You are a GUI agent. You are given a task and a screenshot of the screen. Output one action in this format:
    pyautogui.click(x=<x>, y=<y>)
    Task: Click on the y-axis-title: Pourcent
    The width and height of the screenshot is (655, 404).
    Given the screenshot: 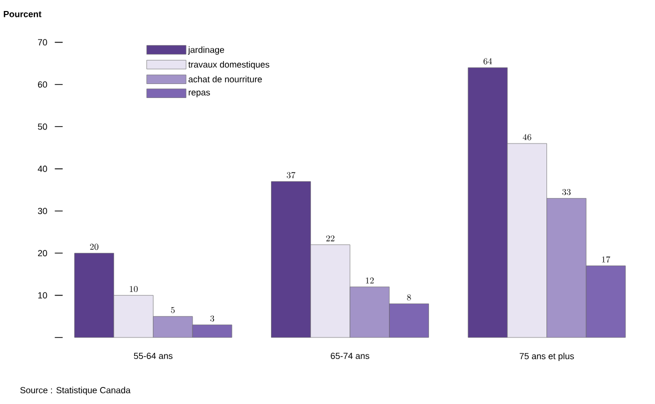 What is the action you would take?
    pyautogui.click(x=23, y=14)
    